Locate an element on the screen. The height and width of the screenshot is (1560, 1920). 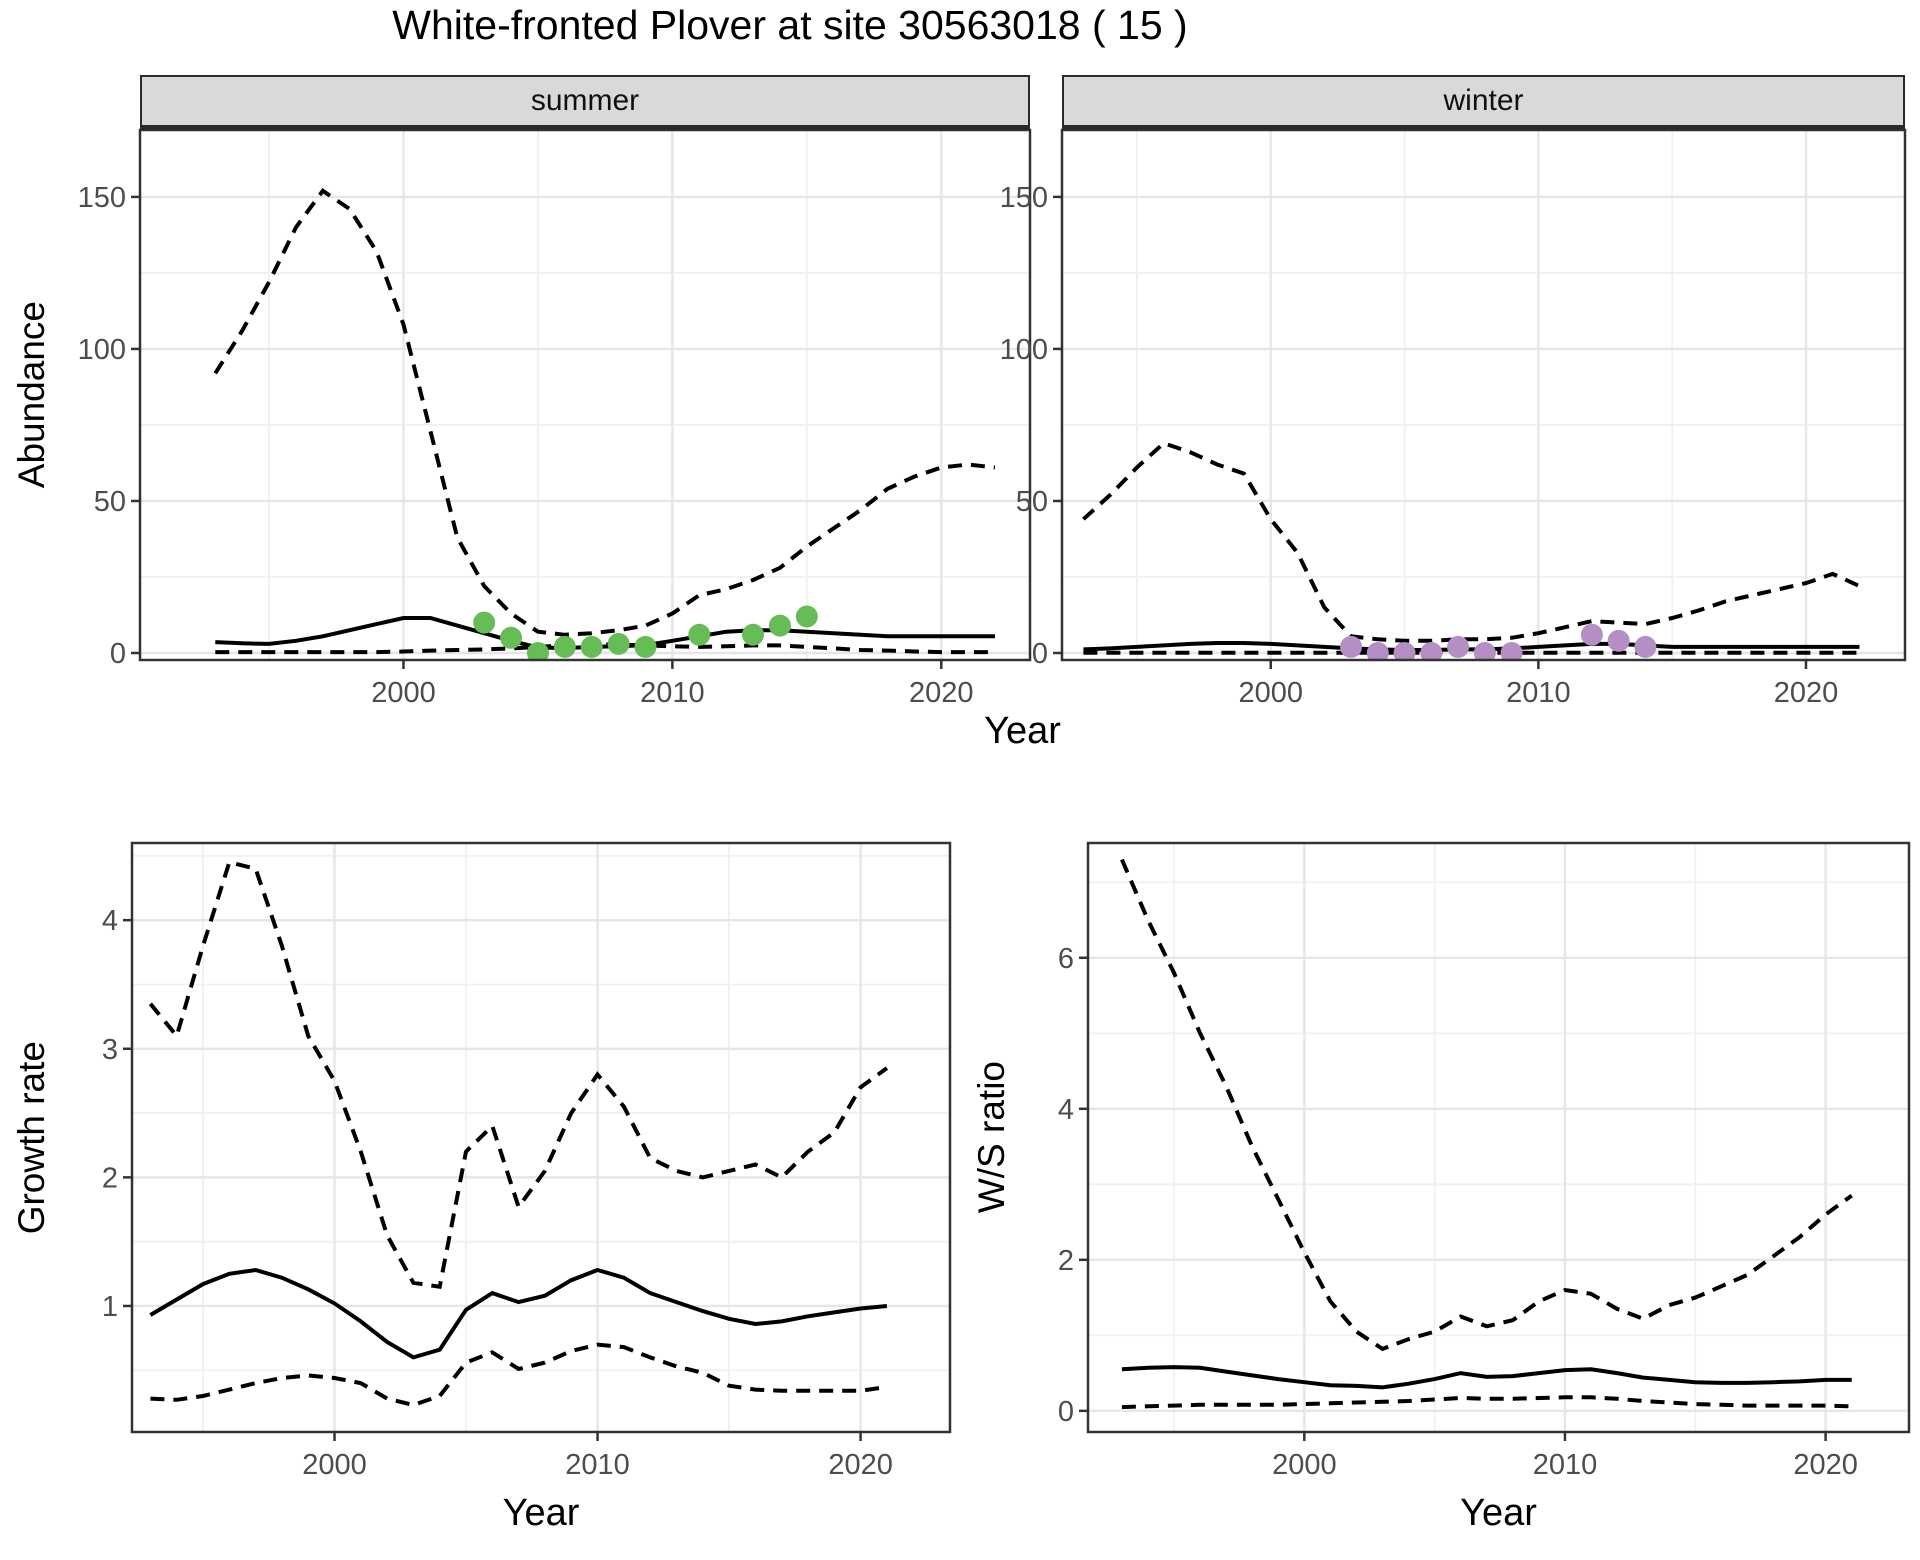
panel-background is located at coordinates (1483, 395).